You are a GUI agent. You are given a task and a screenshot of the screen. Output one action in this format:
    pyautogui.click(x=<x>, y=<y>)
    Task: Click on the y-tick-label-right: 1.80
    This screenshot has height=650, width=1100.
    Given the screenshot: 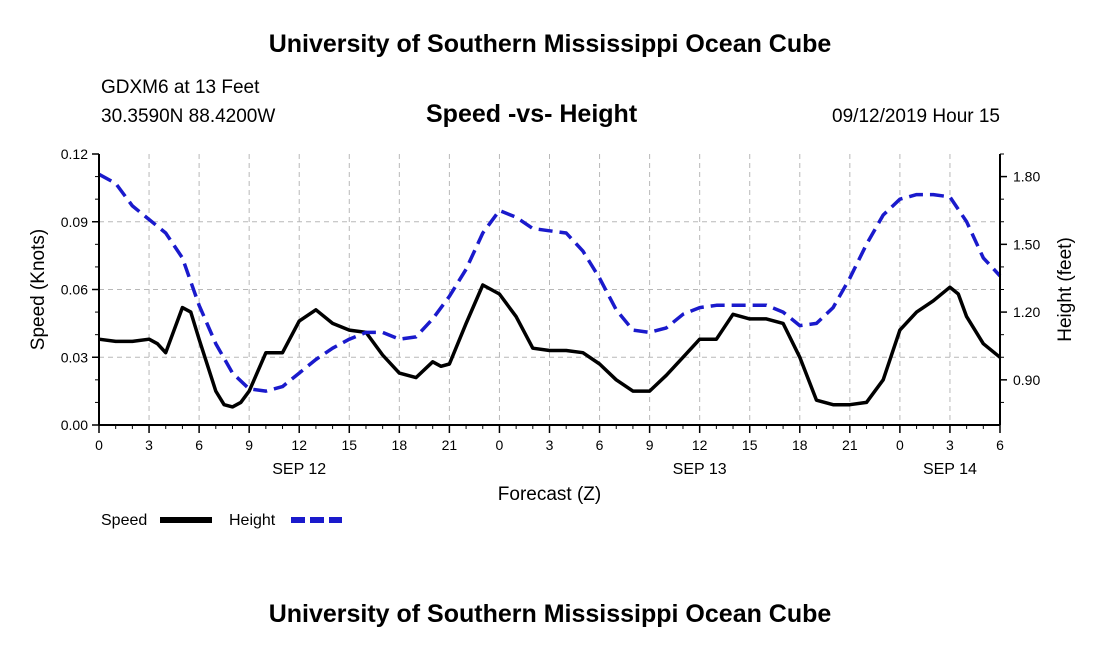 What is the action you would take?
    pyautogui.click(x=1026, y=177)
    